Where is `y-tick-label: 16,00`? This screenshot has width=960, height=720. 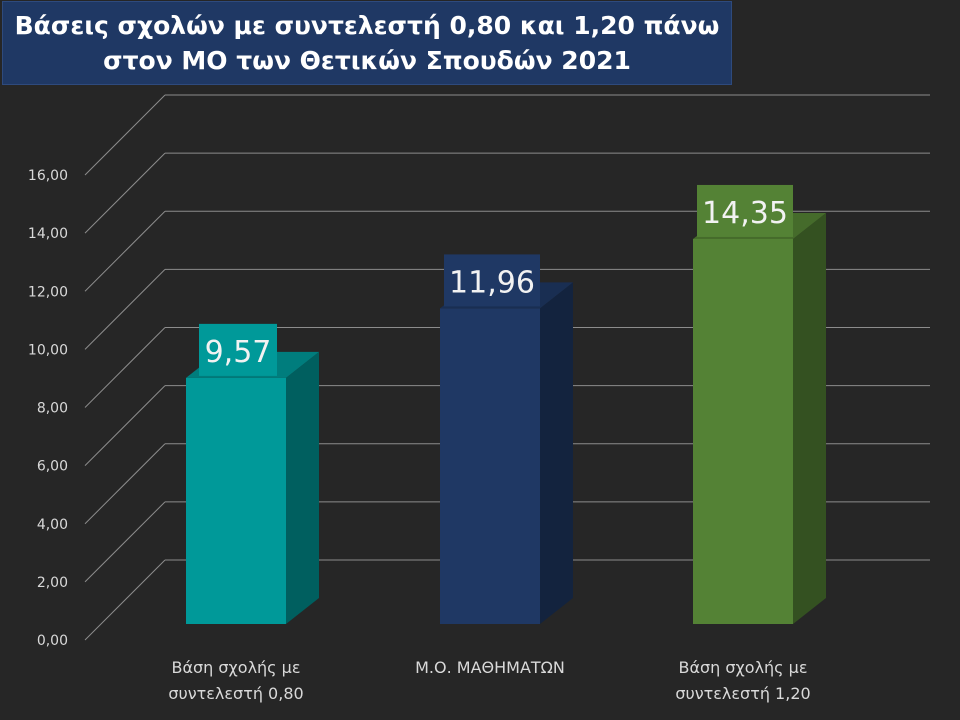
y-tick-label: 16,00 is located at coordinates (48, 176).